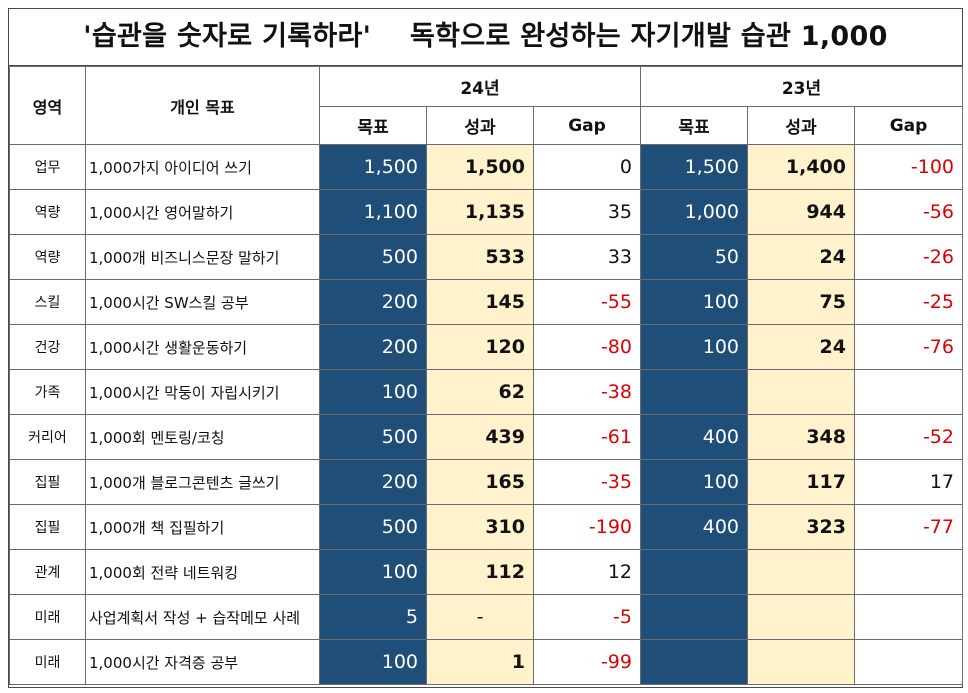 This screenshot has height=693, width=968. I want to click on result-24-cell: -, so click(480, 617).